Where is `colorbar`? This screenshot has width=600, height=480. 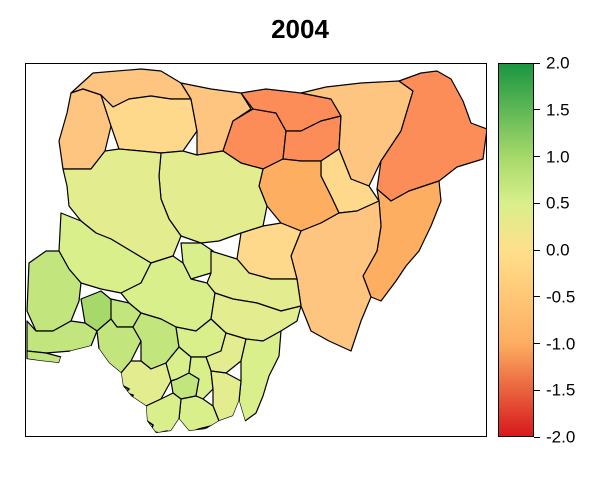 colorbar is located at coordinates (516, 250).